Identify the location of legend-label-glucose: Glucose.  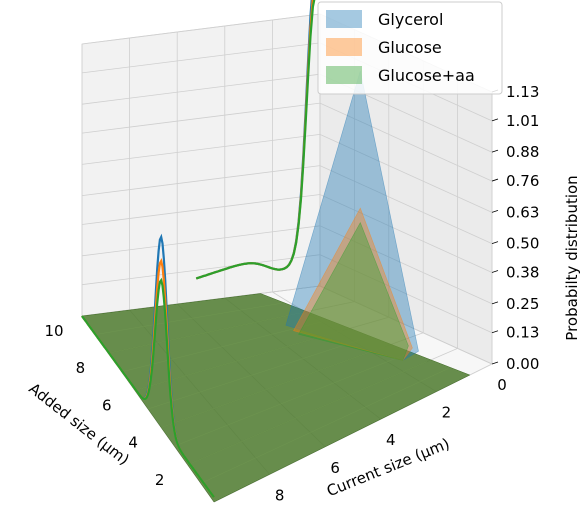
(410, 47).